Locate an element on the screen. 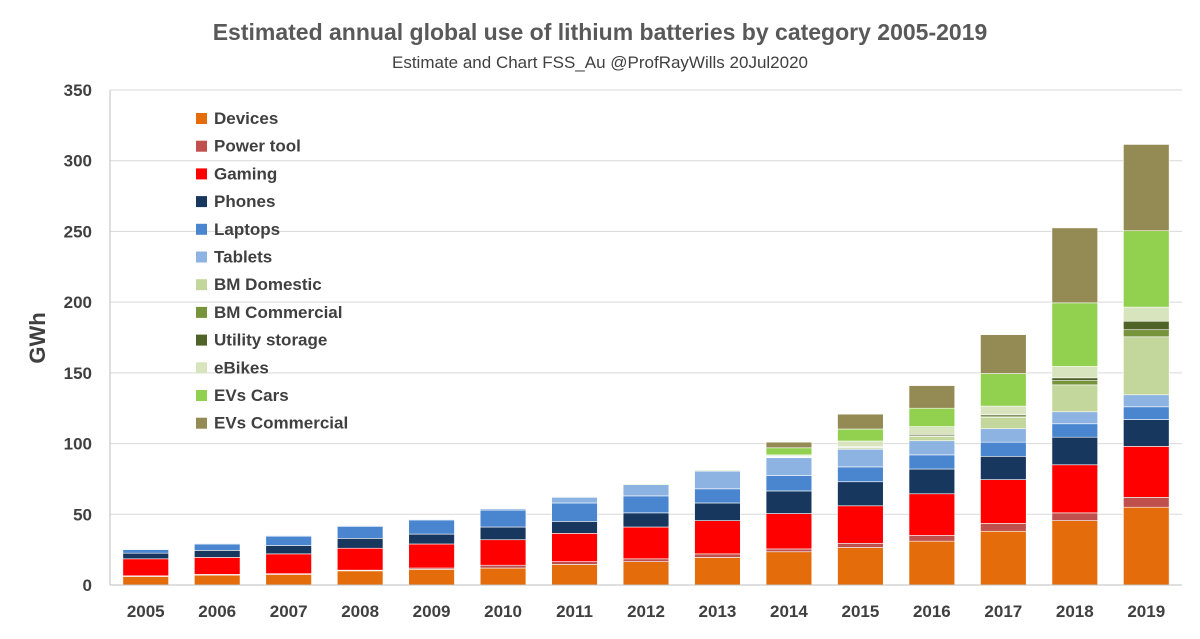  x-tick-label: 2009 is located at coordinates (432, 611).